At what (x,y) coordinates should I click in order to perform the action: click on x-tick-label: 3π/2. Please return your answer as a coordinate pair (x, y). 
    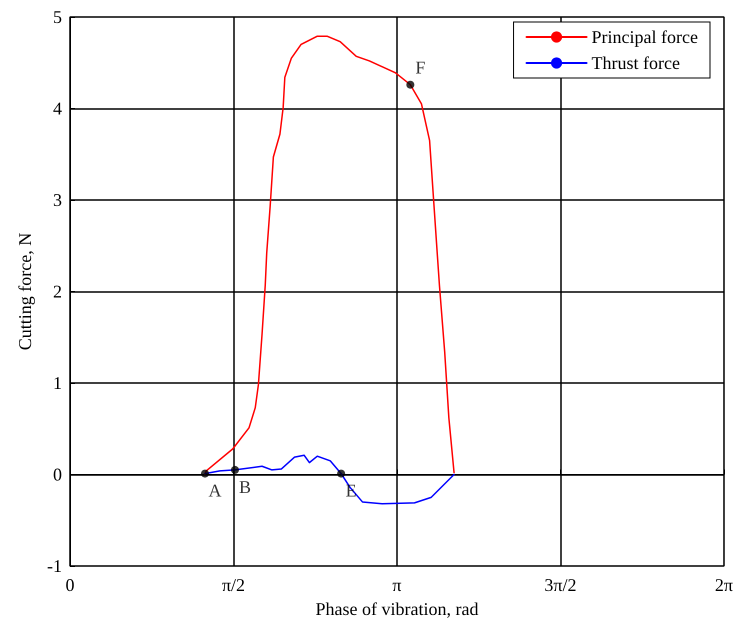
    Looking at the image, I should click on (560, 585).